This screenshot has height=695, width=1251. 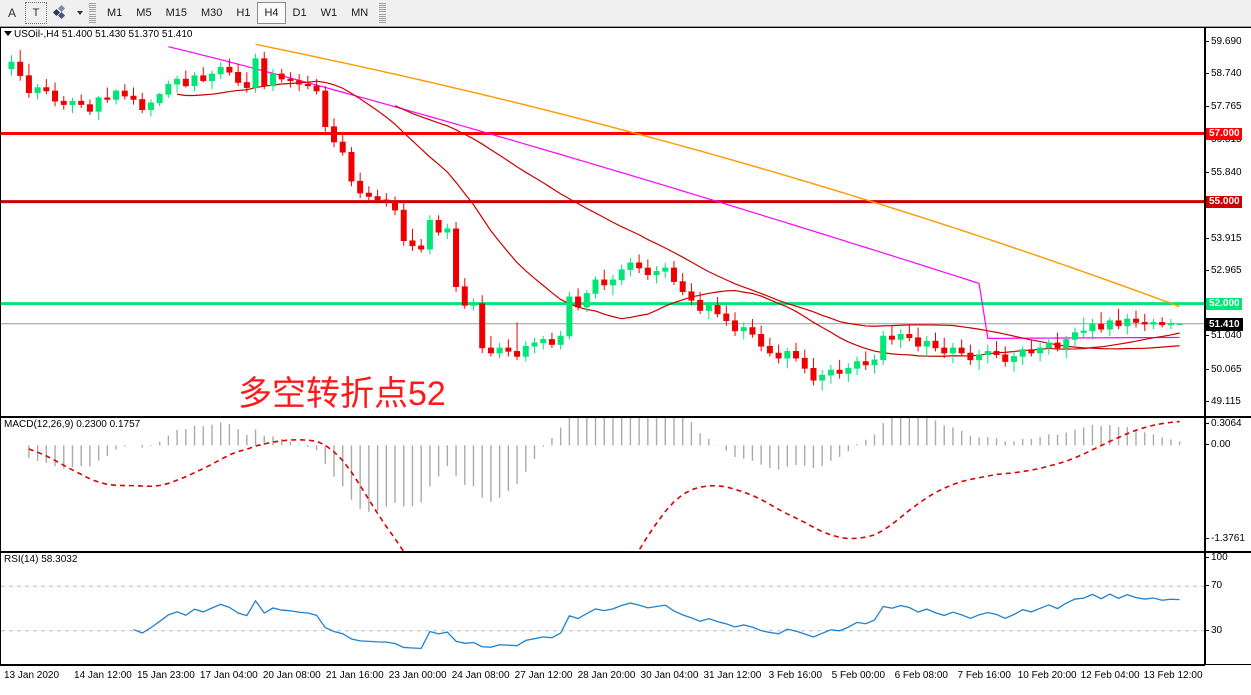 I want to click on time-axis-label: 17 Jan 04:00, so click(x=228, y=675).